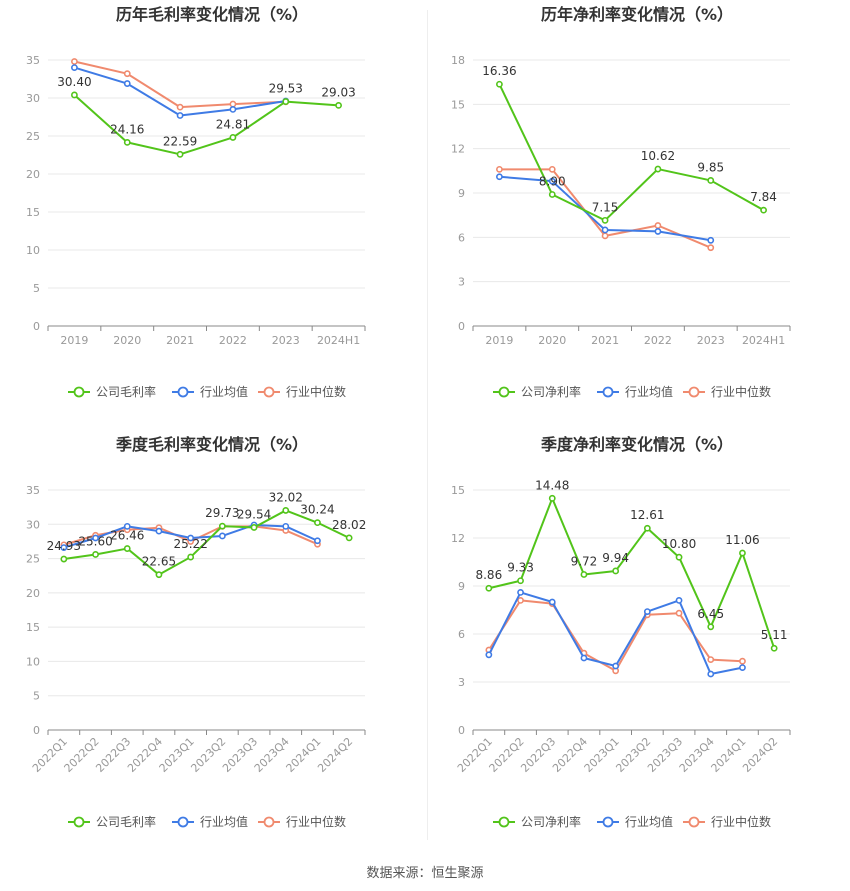  I want to click on data-label: 8.90, so click(552, 181).